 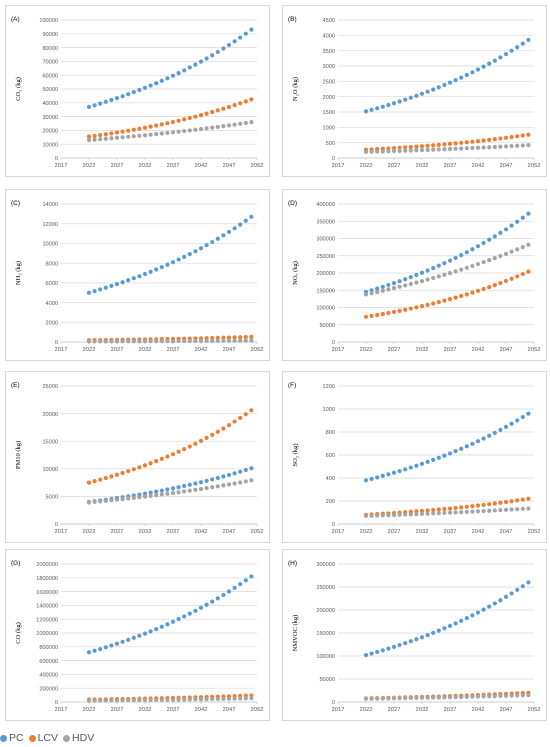 What do you see at coordinates (329, 410) in the screenshot?
I see `y-tick-label: 1000` at bounding box center [329, 410].